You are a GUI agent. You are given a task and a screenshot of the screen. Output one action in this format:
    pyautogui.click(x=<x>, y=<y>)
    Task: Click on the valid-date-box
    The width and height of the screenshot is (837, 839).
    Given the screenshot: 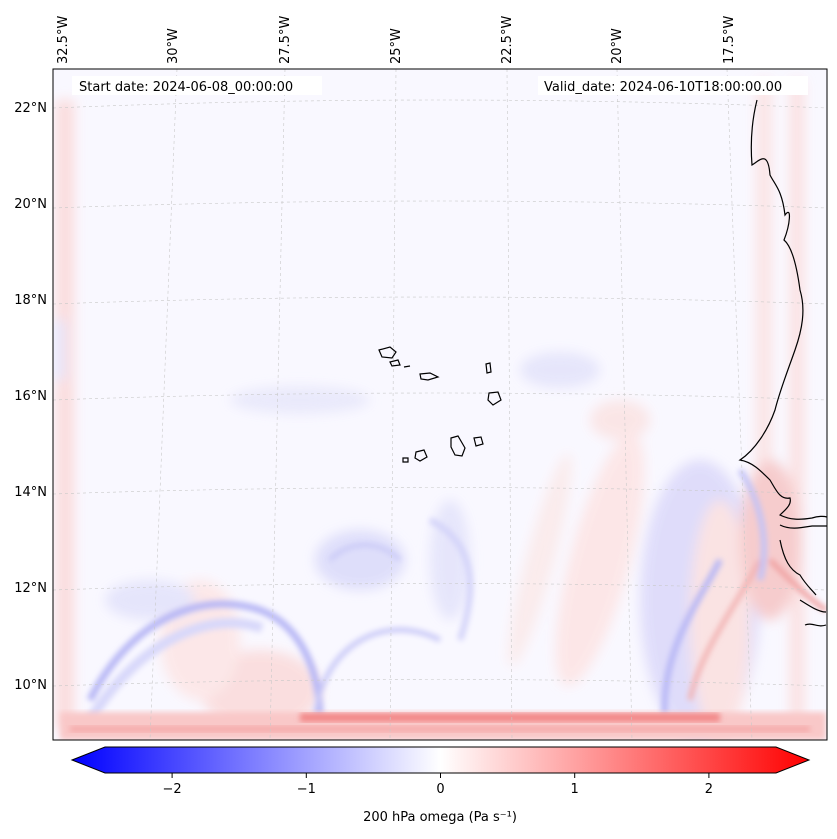 What is the action you would take?
    pyautogui.click(x=673, y=85)
    